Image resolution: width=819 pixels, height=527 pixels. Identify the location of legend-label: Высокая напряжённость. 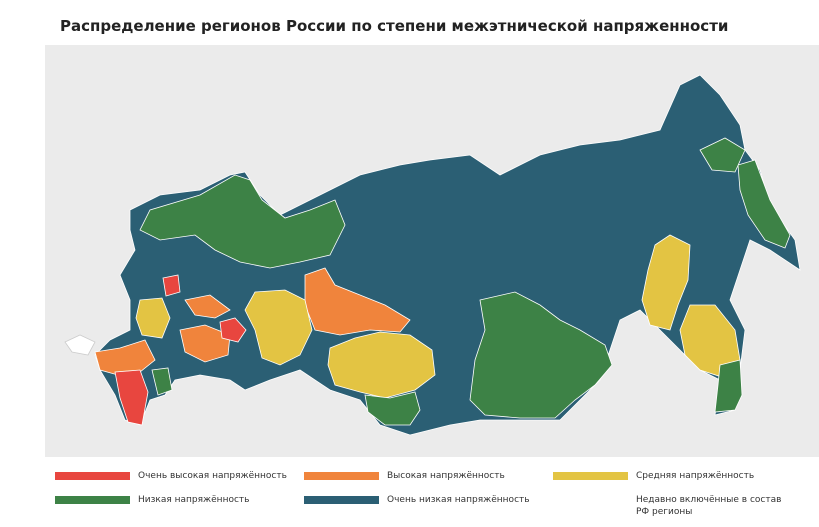
(446, 476).